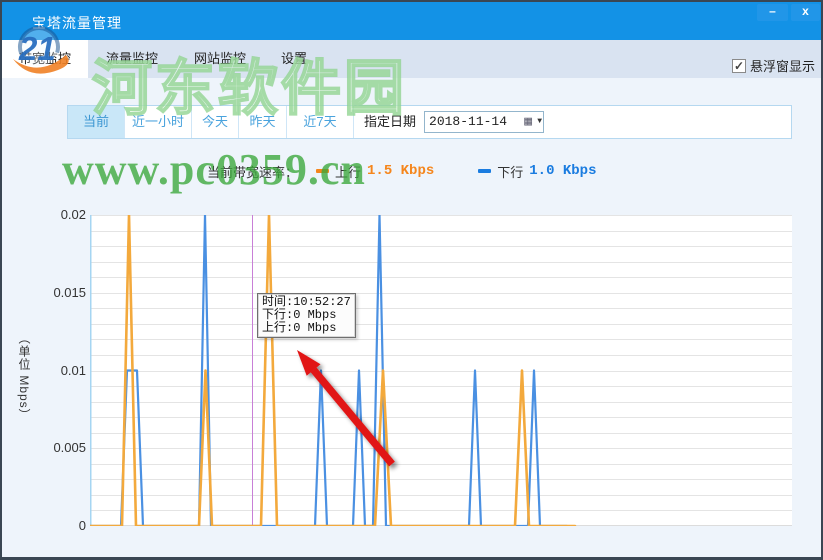 Image resolution: width=823 pixels, height=560 pixels. Describe the element at coordinates (69, 292) in the screenshot. I see `y-tick-label: 0.015` at that location.